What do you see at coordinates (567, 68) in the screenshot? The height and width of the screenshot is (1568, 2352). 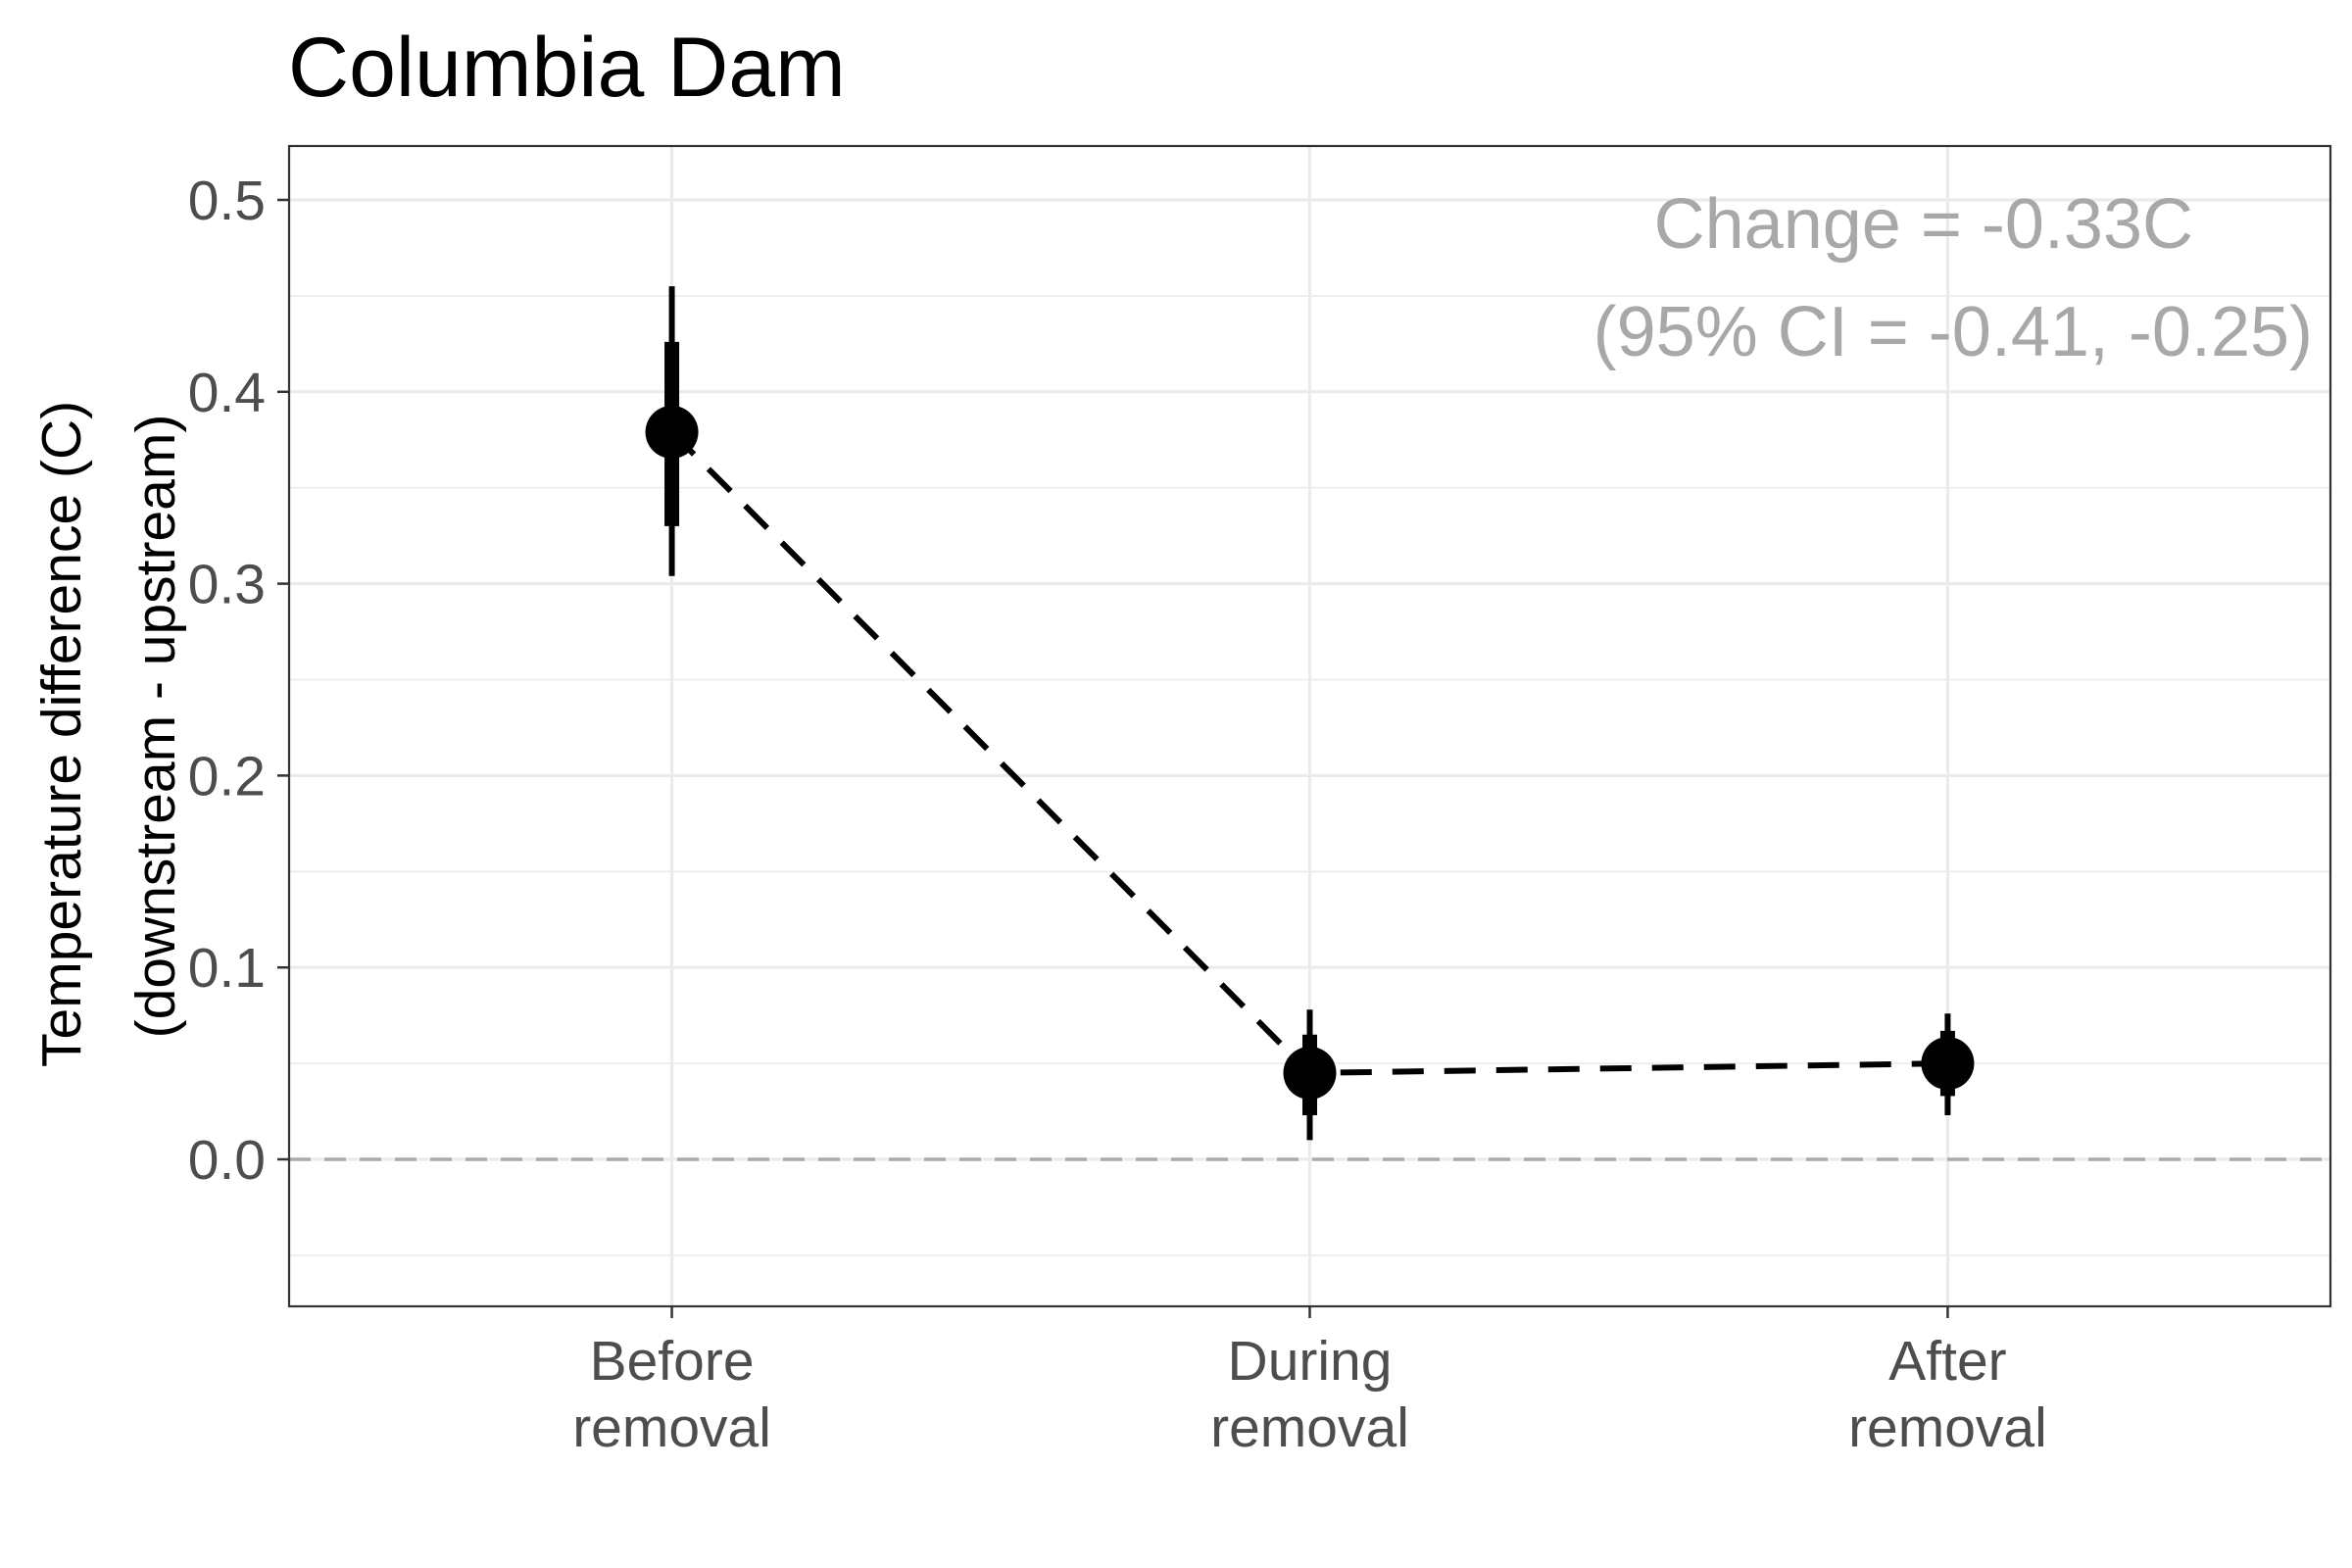 I see `chart-title: Columbia Dam` at bounding box center [567, 68].